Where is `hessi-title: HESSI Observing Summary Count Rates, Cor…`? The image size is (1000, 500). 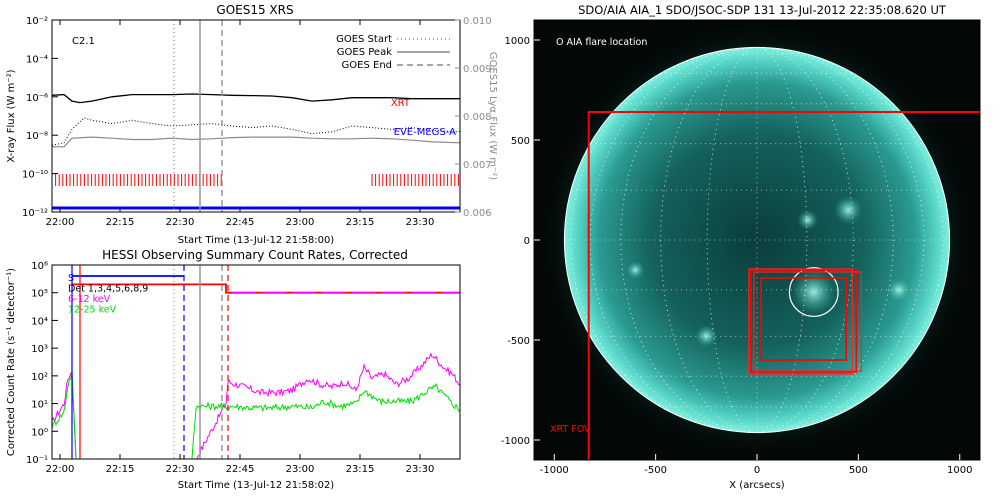 hessi-title: HESSI Observing Summary Count Rates, Cor… is located at coordinates (255, 255).